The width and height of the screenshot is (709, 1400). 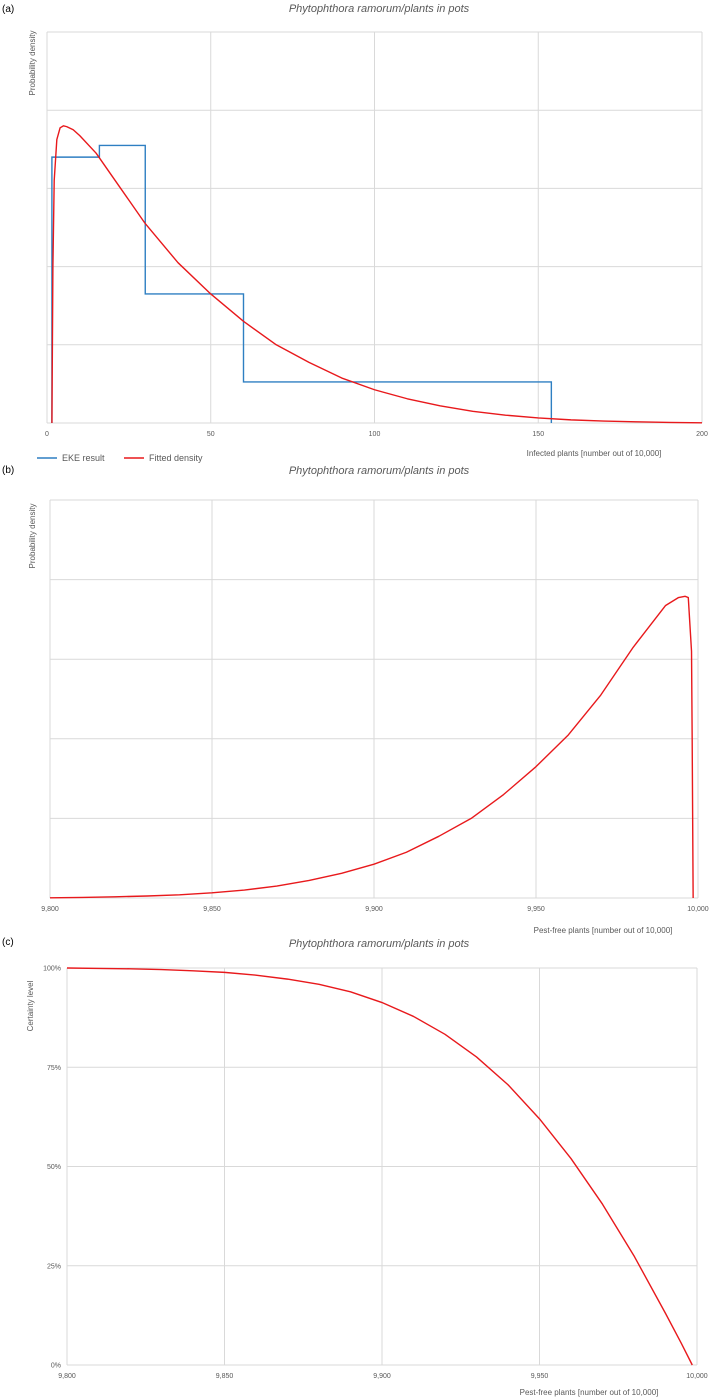 I want to click on chart-b-xtick-label: 9,900, so click(x=374, y=909).